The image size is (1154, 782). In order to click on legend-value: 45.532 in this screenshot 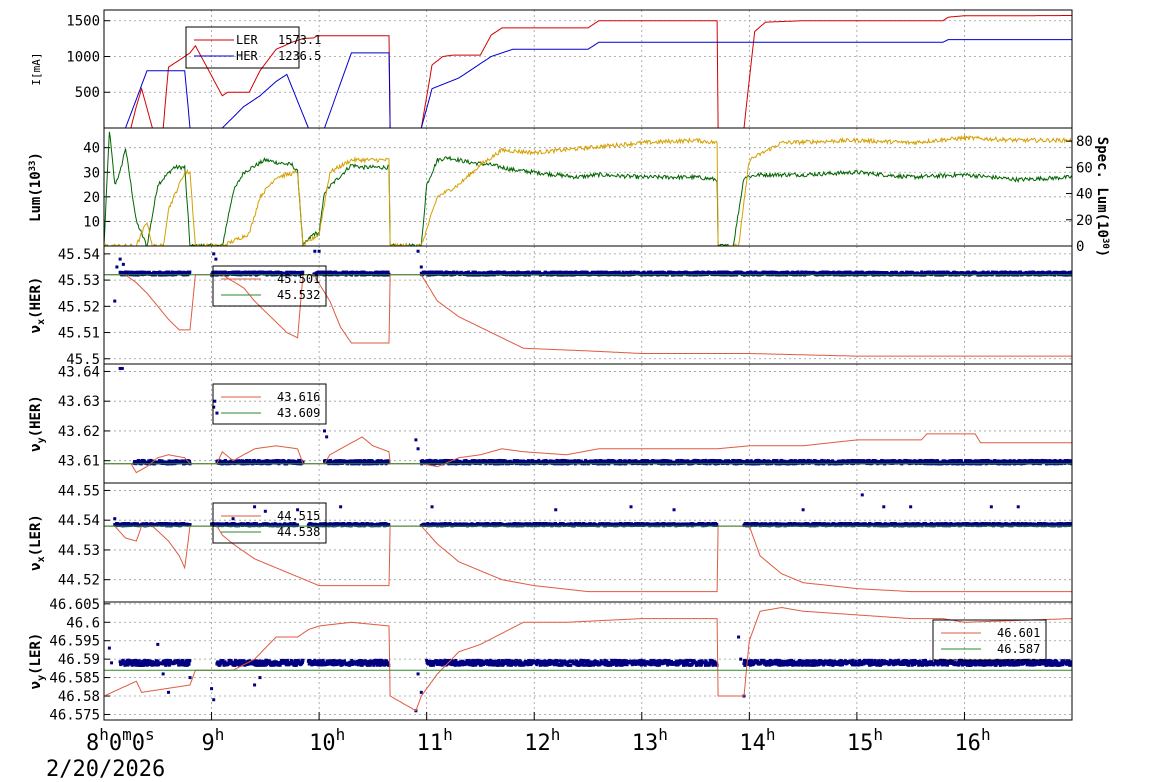, I will do `click(298, 295)`.